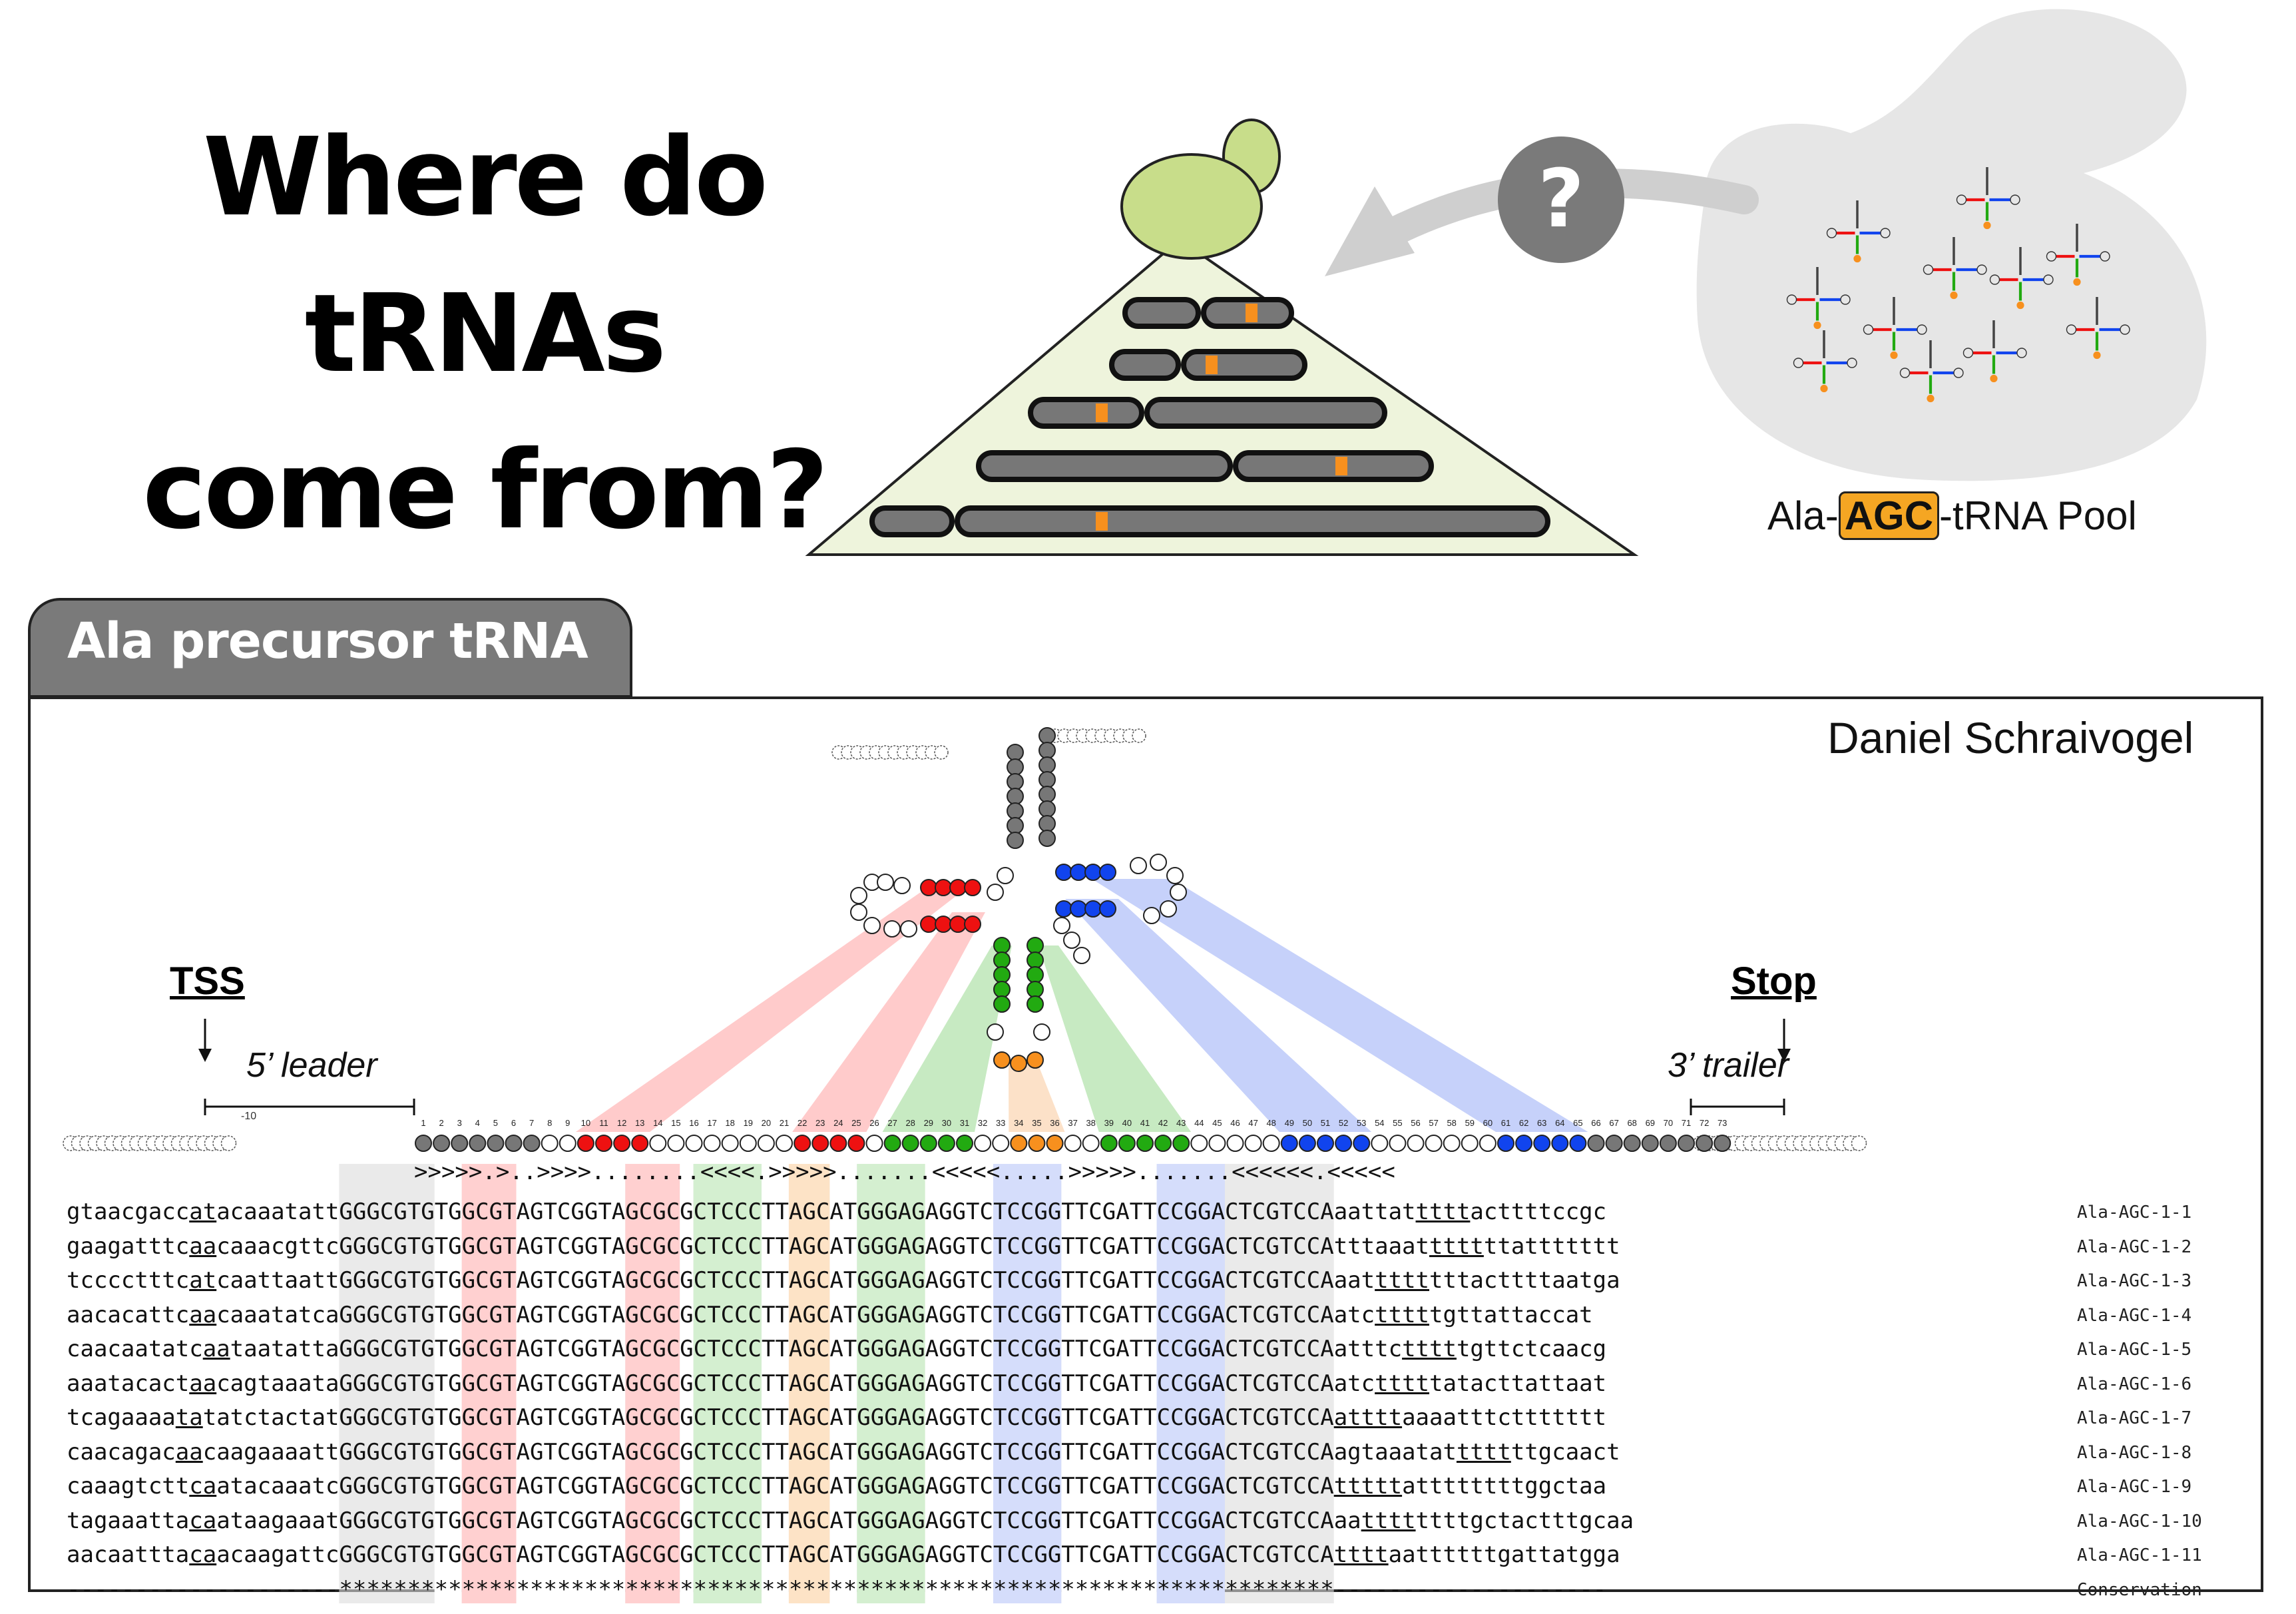 The height and width of the screenshot is (1614, 2296). I want to click on trna-pool-icons, so click(1958, 285).